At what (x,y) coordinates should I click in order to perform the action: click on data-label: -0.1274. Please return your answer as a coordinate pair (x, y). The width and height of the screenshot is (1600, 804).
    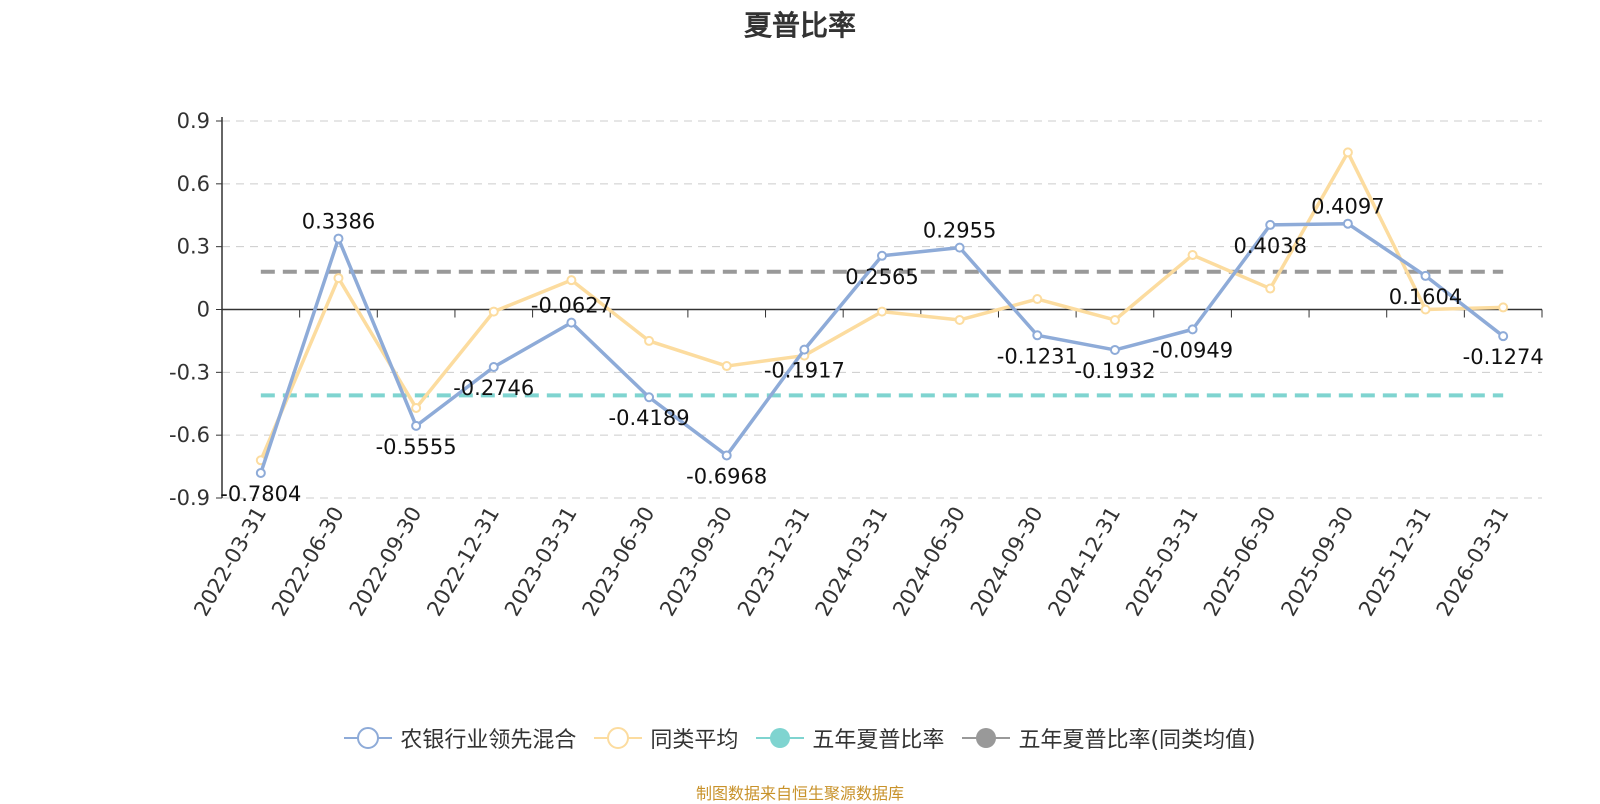
    Looking at the image, I should click on (1503, 357).